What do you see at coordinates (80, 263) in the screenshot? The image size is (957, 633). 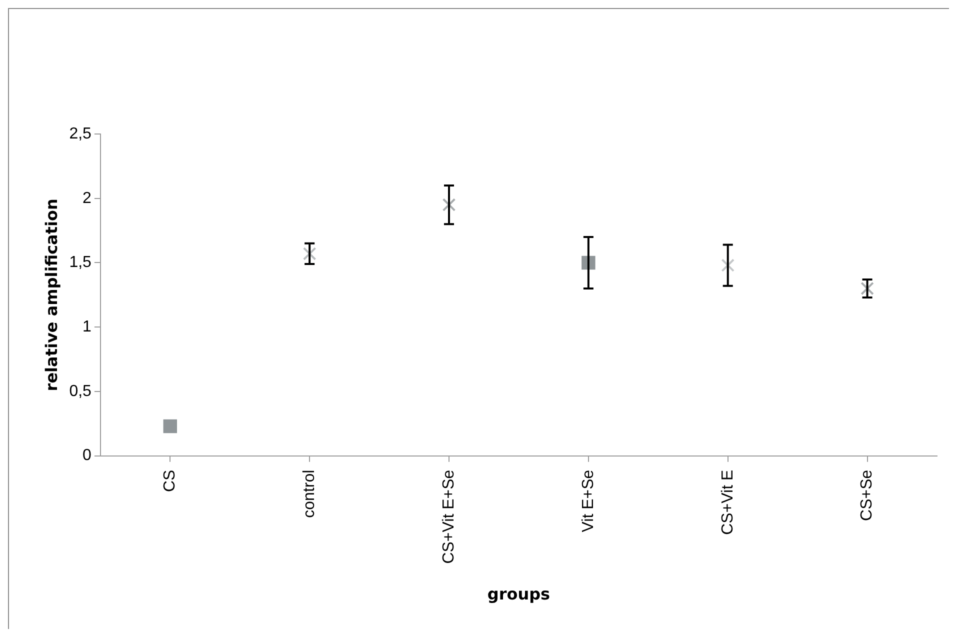 I see `y-tick-label: 1,5` at bounding box center [80, 263].